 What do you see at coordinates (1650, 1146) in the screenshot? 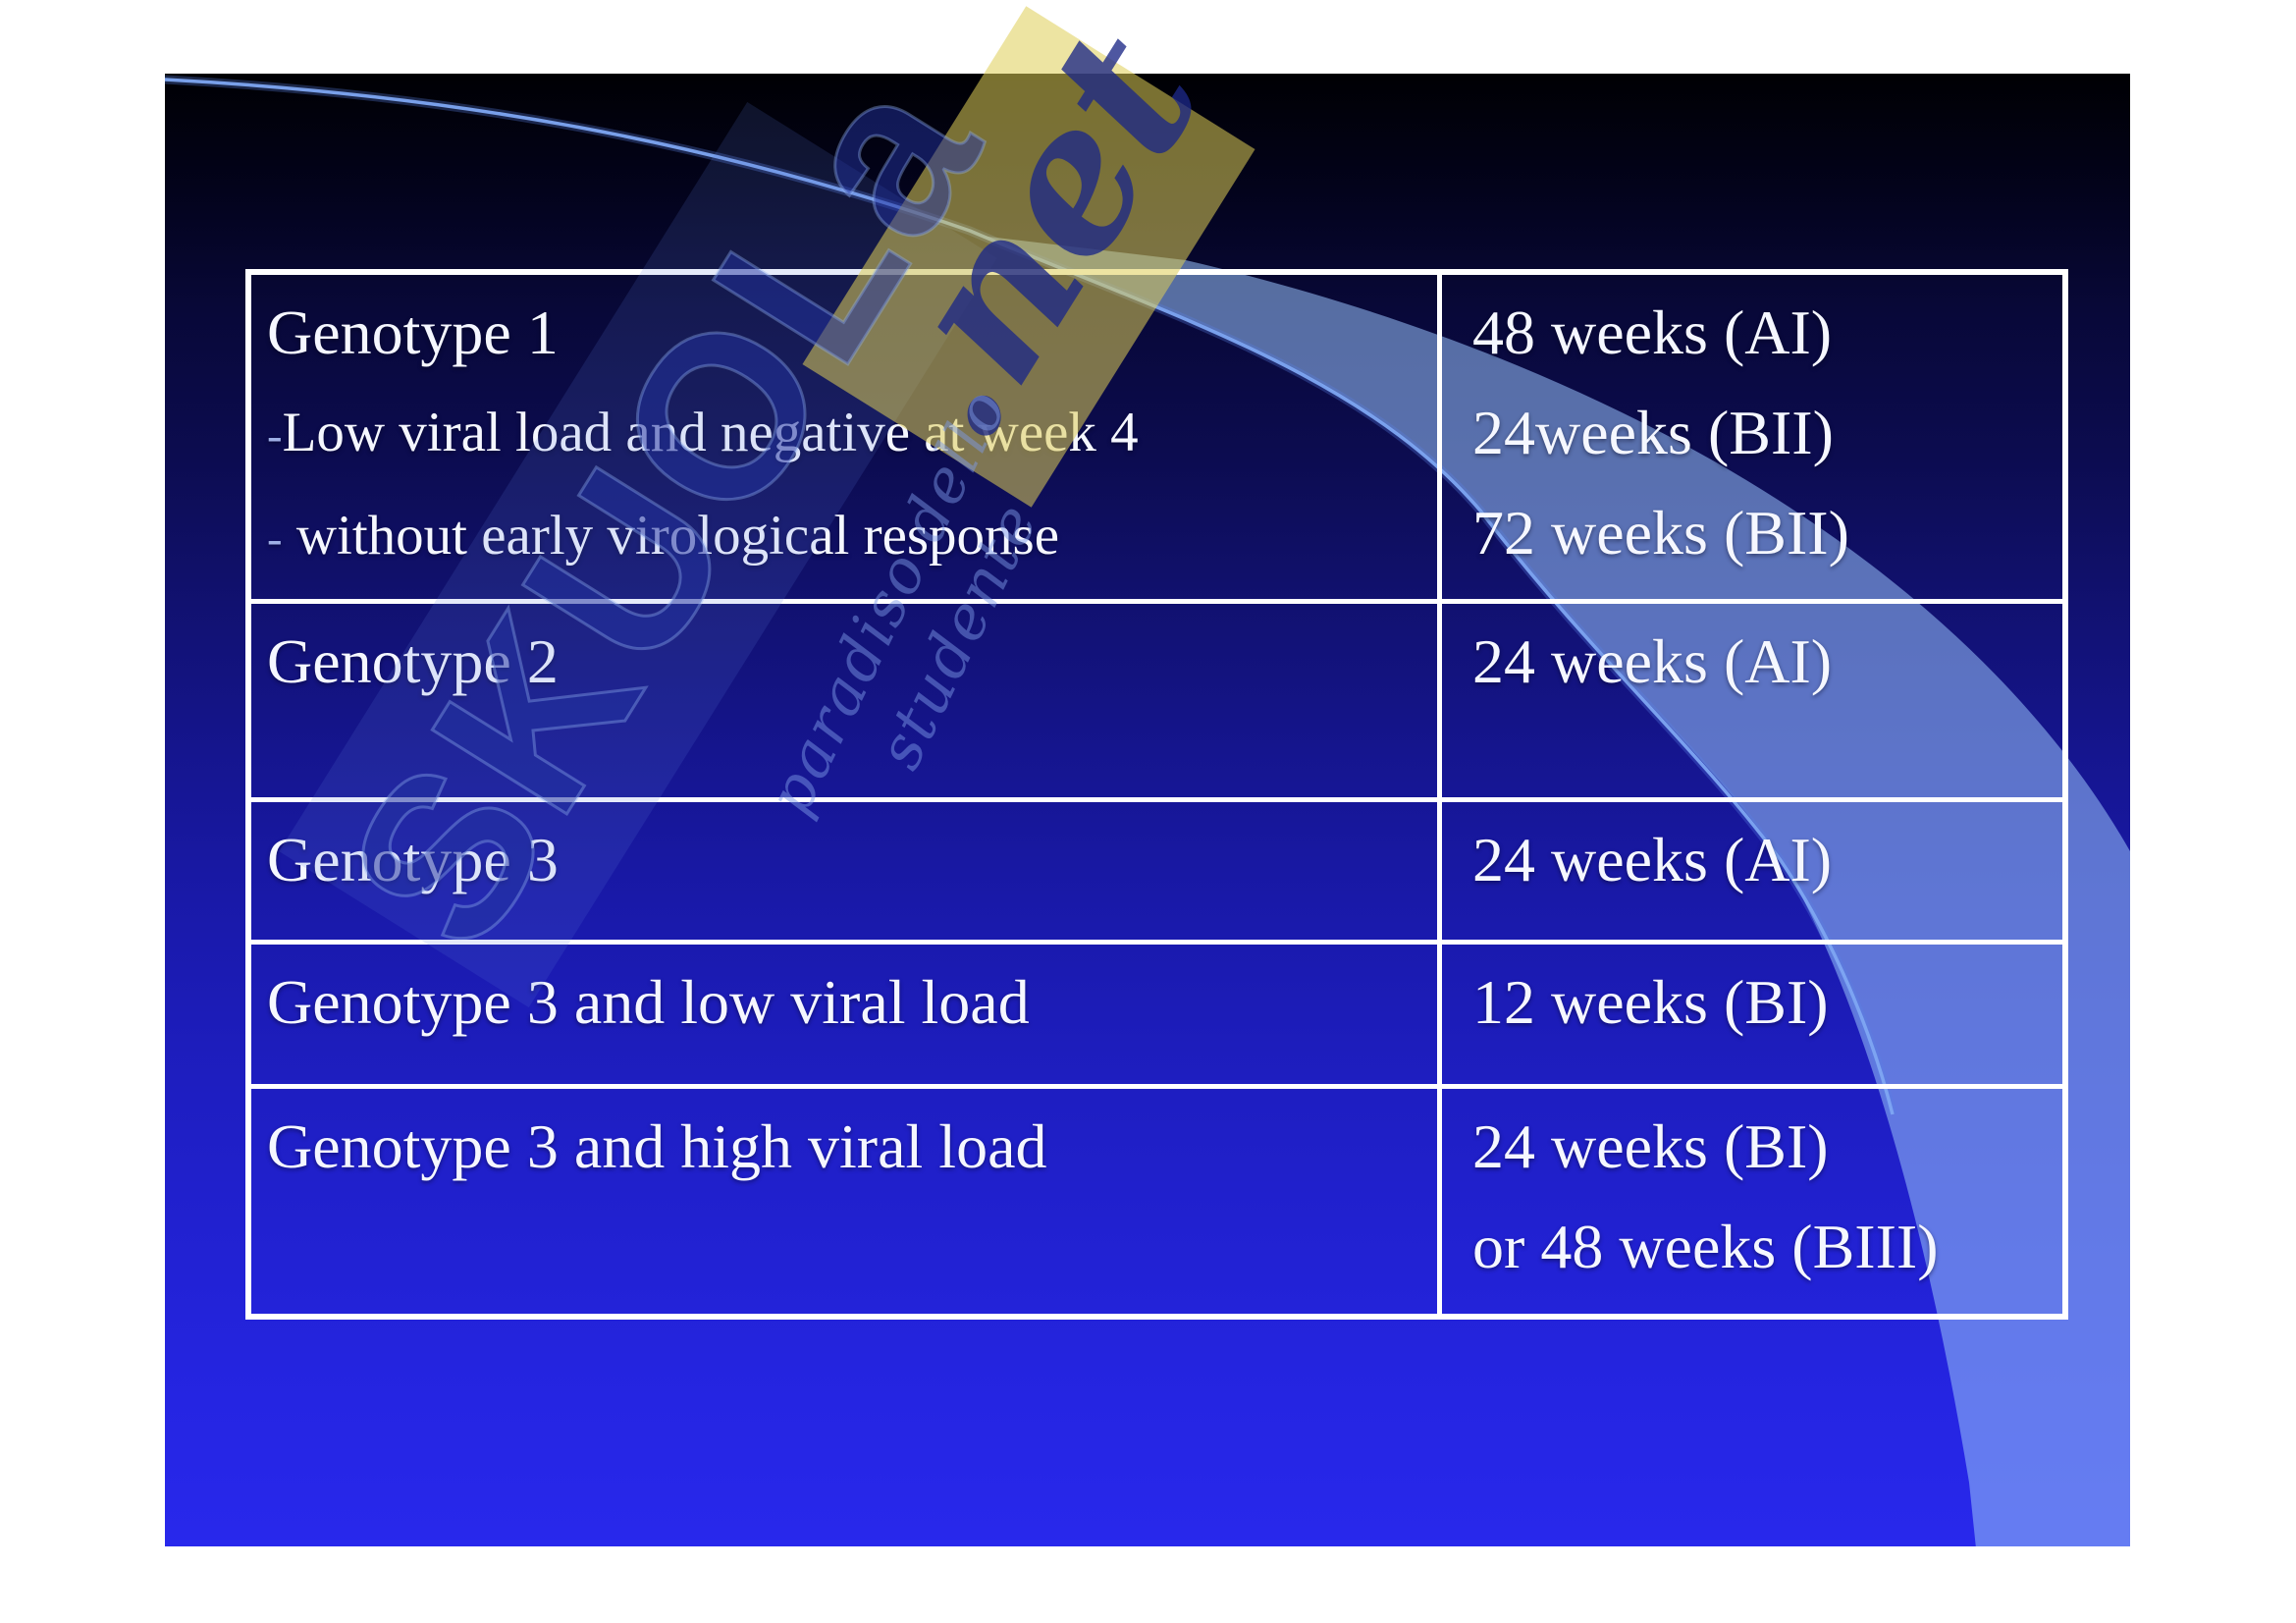
I see `duration-line: 24 weeks (BI)` at bounding box center [1650, 1146].